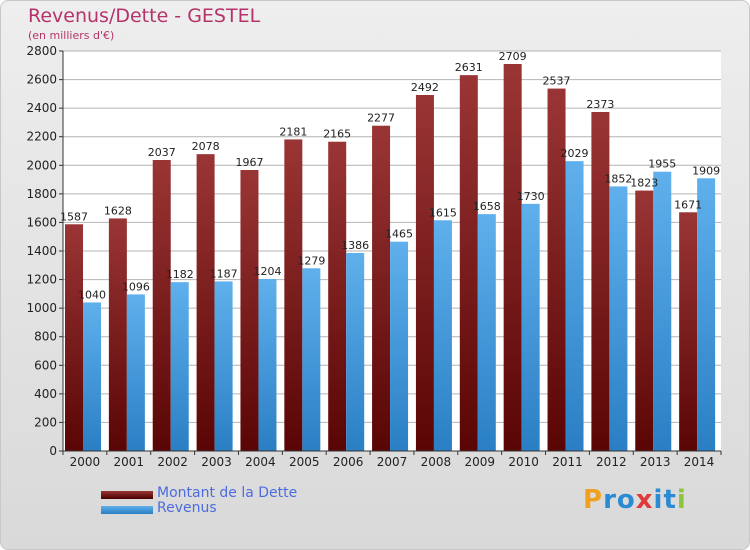 The height and width of the screenshot is (550, 750). What do you see at coordinates (92, 294) in the screenshot?
I see `data-label-revenus: 1040` at bounding box center [92, 294].